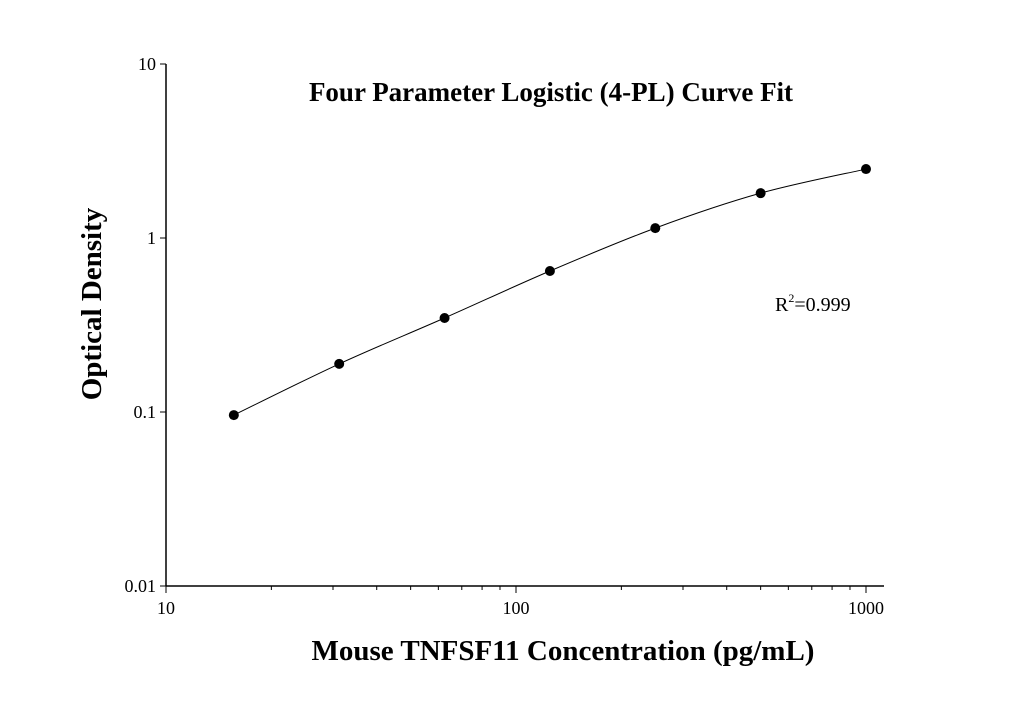  What do you see at coordinates (866, 608) in the screenshot?
I see `x-tick-label: 1000` at bounding box center [866, 608].